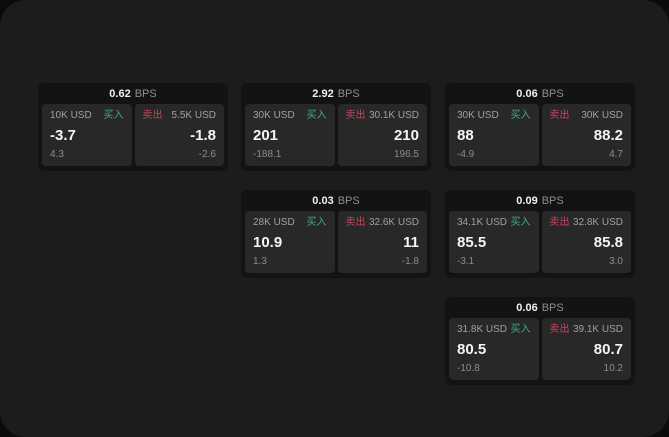 This screenshot has width=669, height=437. Describe the element at coordinates (323, 200) in the screenshot. I see `spread-bps-value: 0.03` at that location.